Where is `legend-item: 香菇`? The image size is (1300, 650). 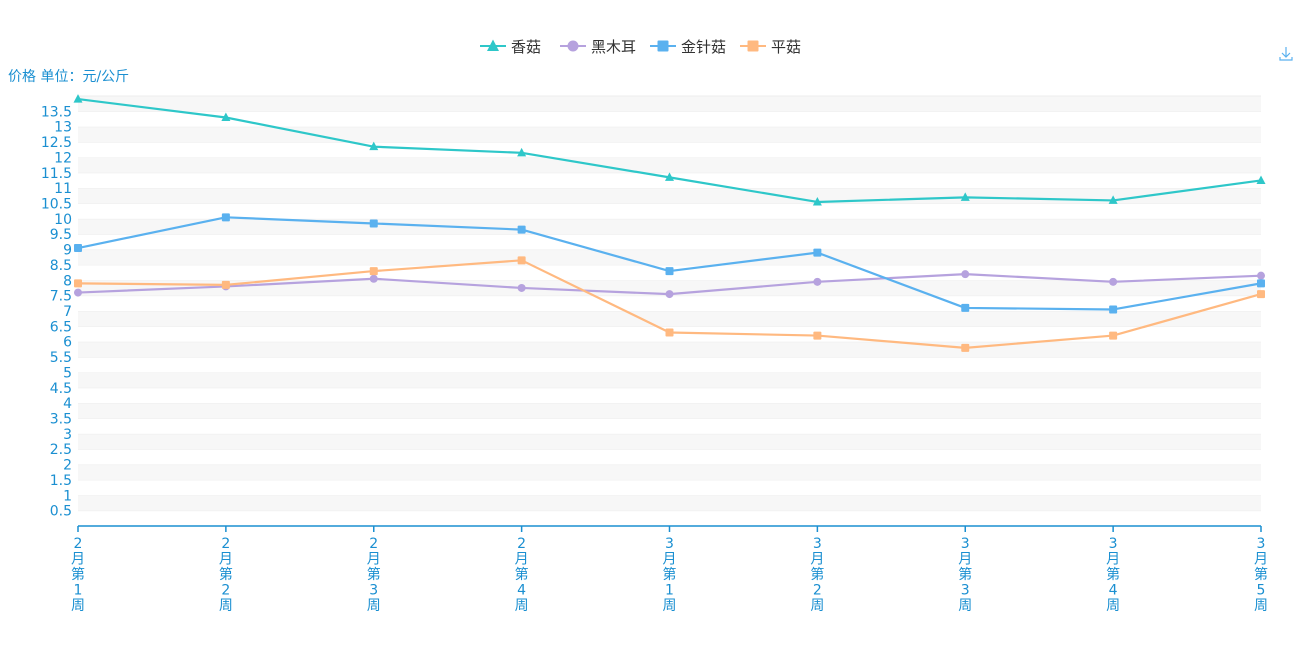 legend-item: 香菇 is located at coordinates (510, 47).